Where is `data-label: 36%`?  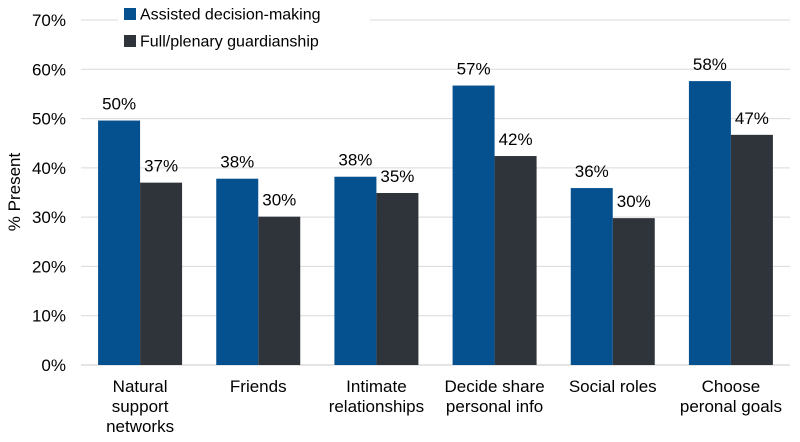 data-label: 36% is located at coordinates (592, 171).